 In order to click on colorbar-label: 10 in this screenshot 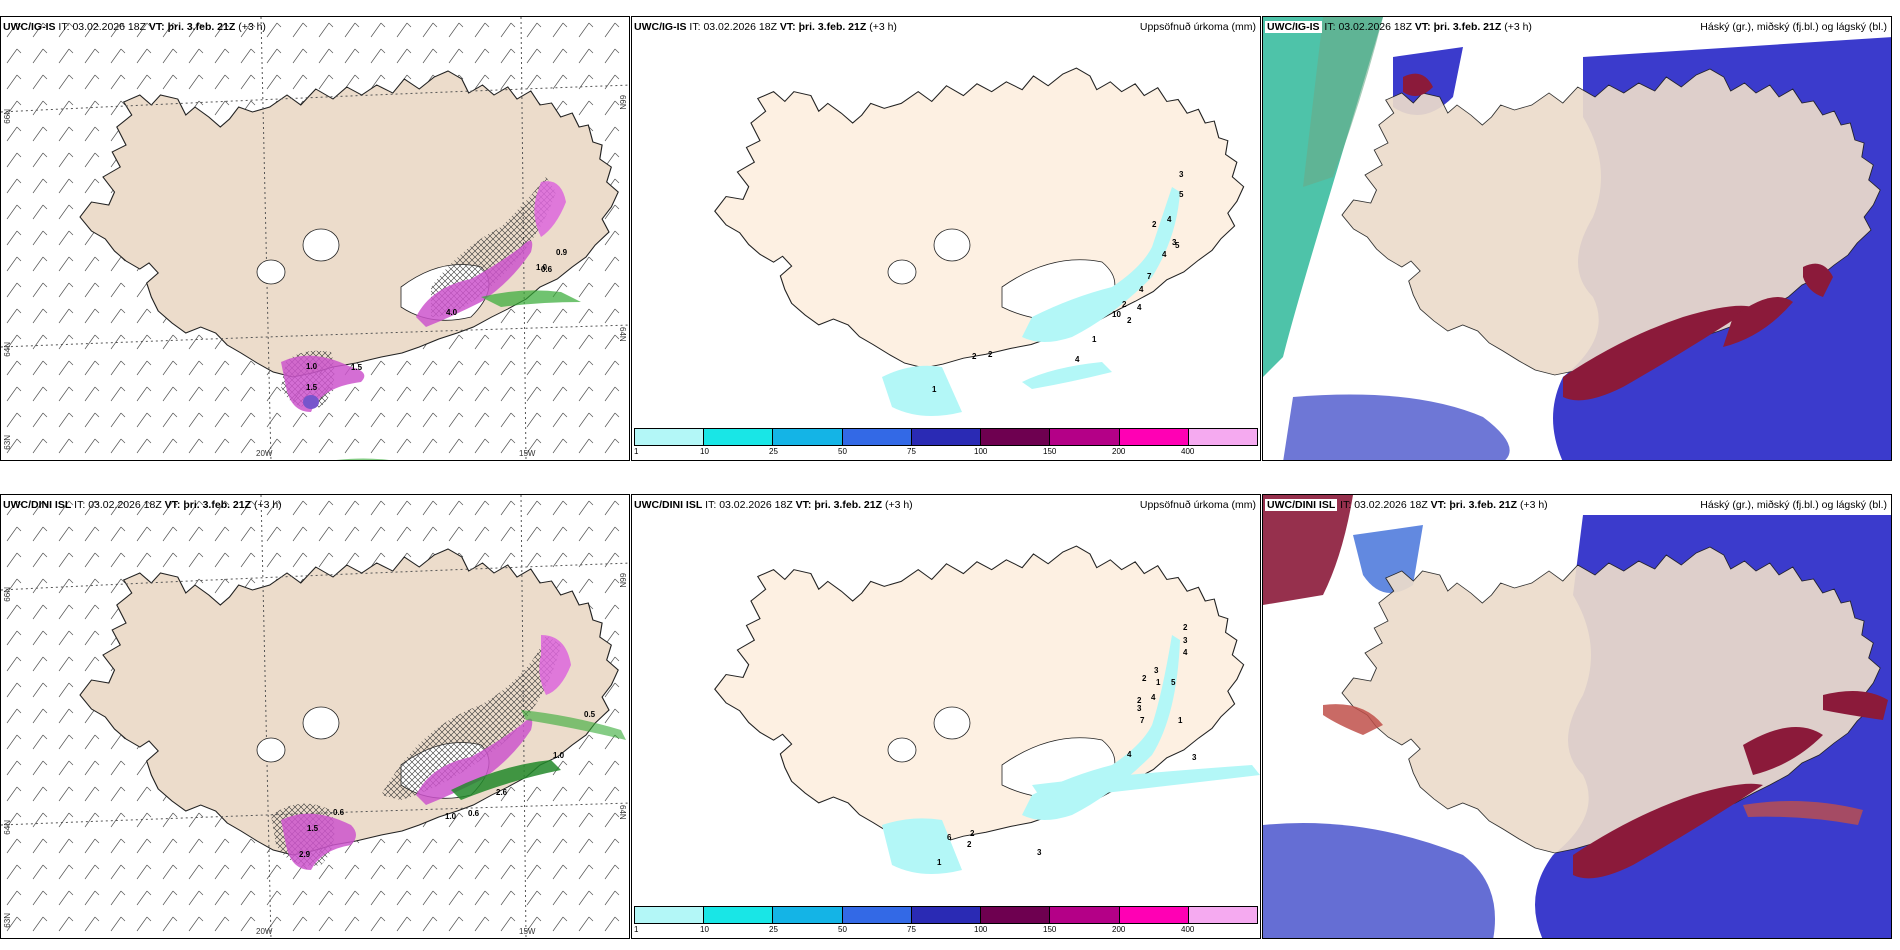, I will do `click(704, 451)`.